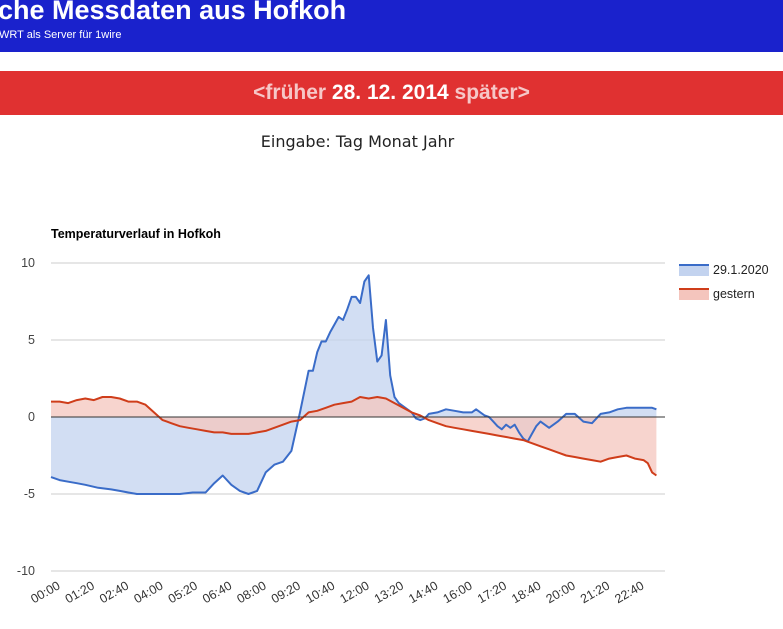  I want to click on x-tick-label: 01:20, so click(80, 592).